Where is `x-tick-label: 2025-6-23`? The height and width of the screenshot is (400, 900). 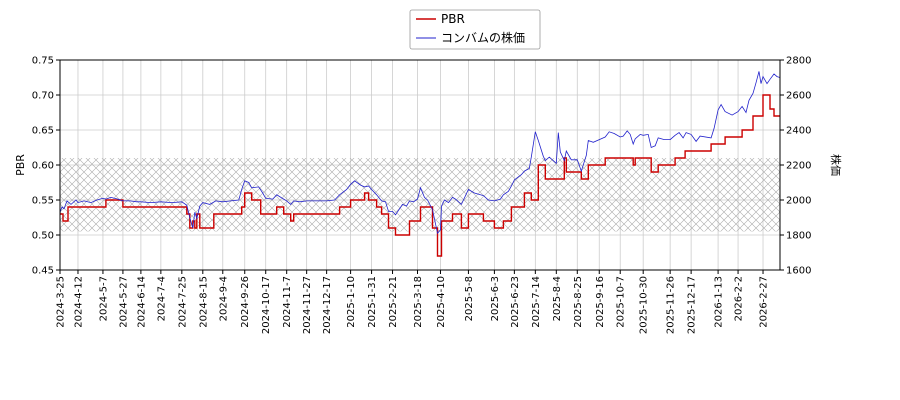
x-tick-label: 2025-6-23 is located at coordinates (515, 302).